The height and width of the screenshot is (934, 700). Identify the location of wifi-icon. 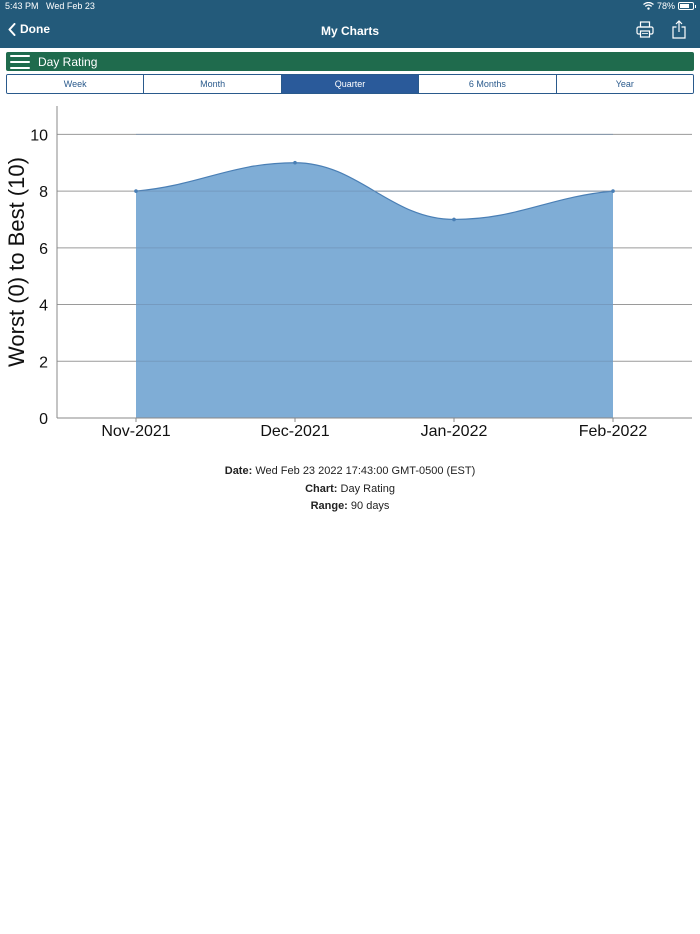
(648, 6).